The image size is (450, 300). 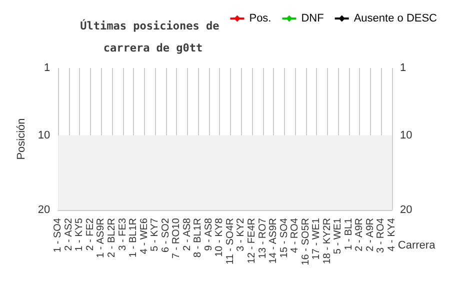 What do you see at coordinates (295, 236) in the screenshot?
I see `x-tick-label: 4 - RO4` at bounding box center [295, 236].